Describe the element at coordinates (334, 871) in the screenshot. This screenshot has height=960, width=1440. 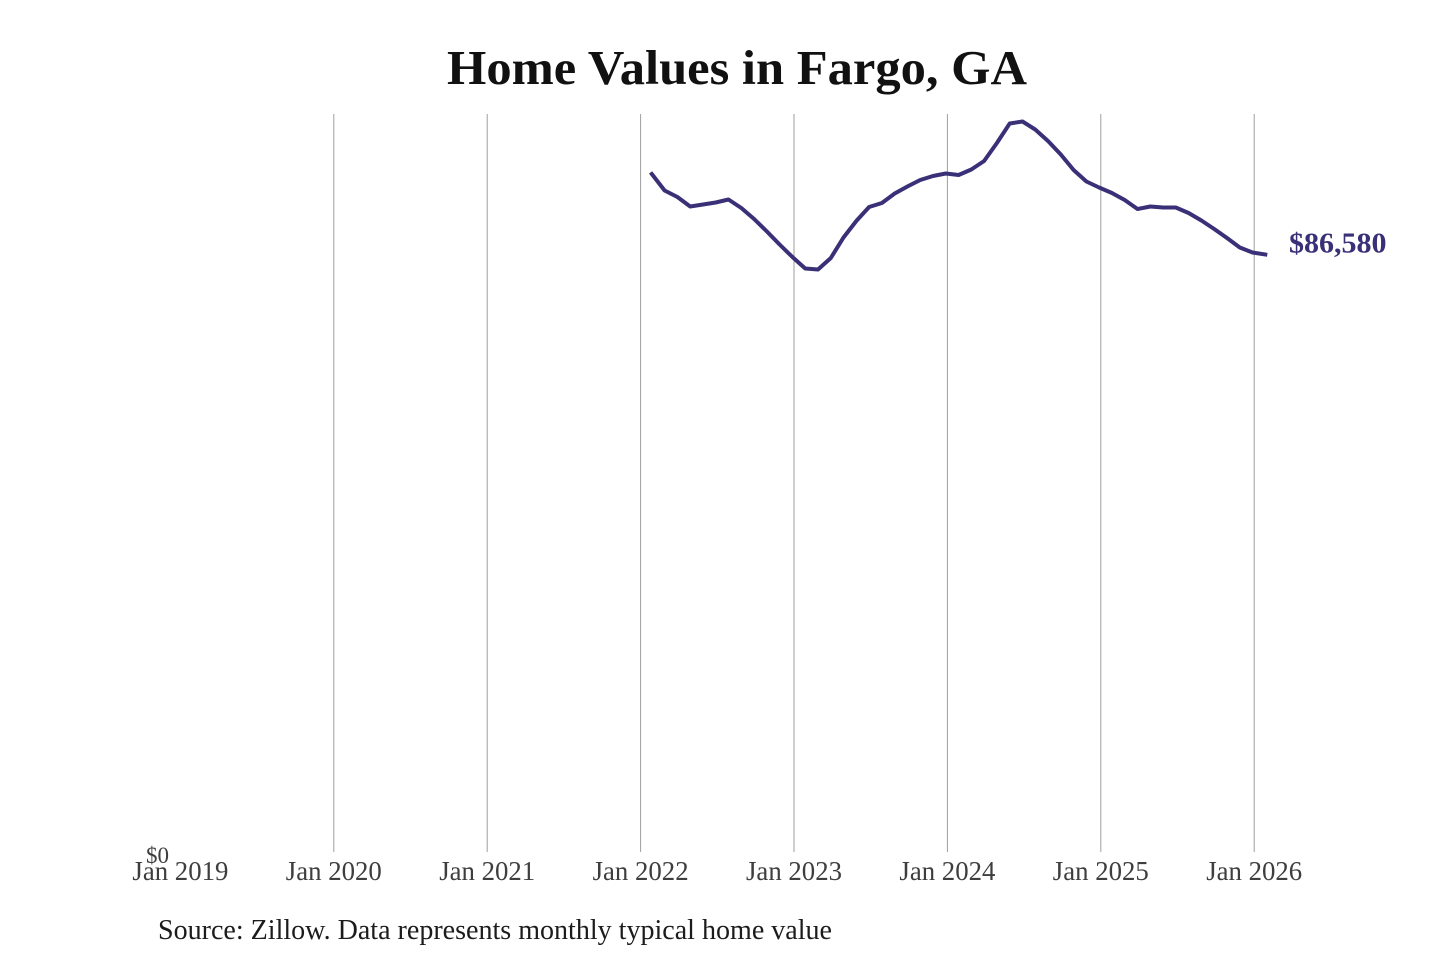
I see `svg-text: Jan 2020` at that location.